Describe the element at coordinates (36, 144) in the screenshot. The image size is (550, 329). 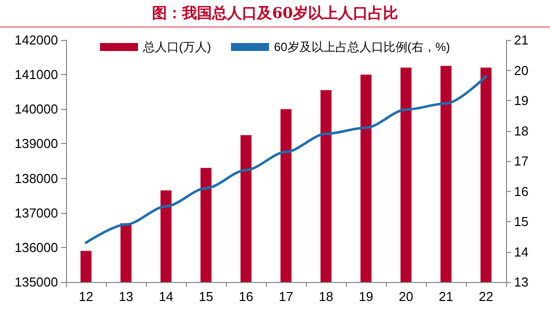
I see `y-tick-label: 139000` at that location.